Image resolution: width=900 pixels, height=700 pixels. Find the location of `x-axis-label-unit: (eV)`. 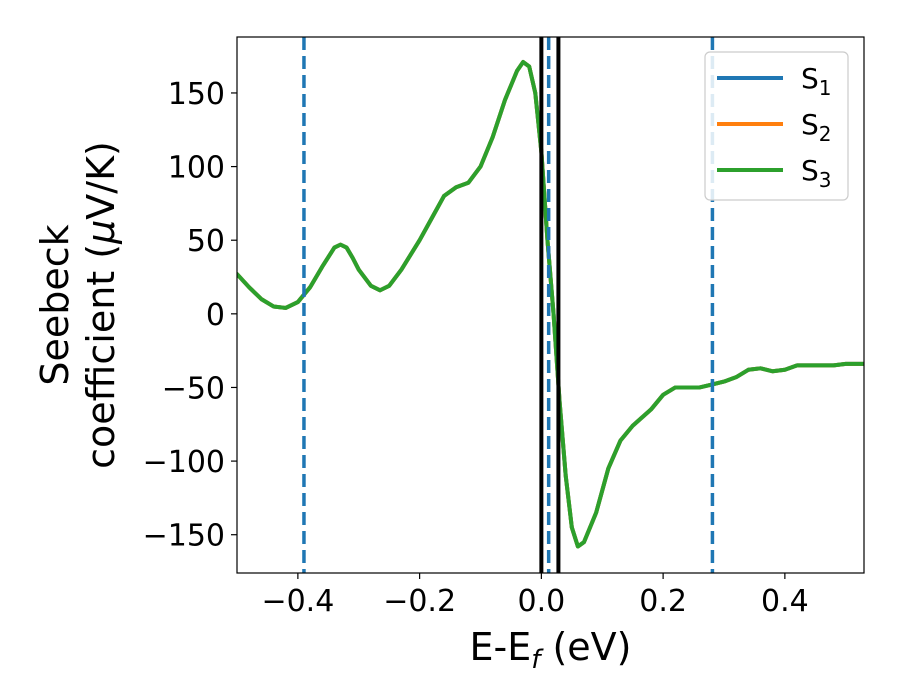

x-axis-label-unit: (eV) is located at coordinates (585, 647).